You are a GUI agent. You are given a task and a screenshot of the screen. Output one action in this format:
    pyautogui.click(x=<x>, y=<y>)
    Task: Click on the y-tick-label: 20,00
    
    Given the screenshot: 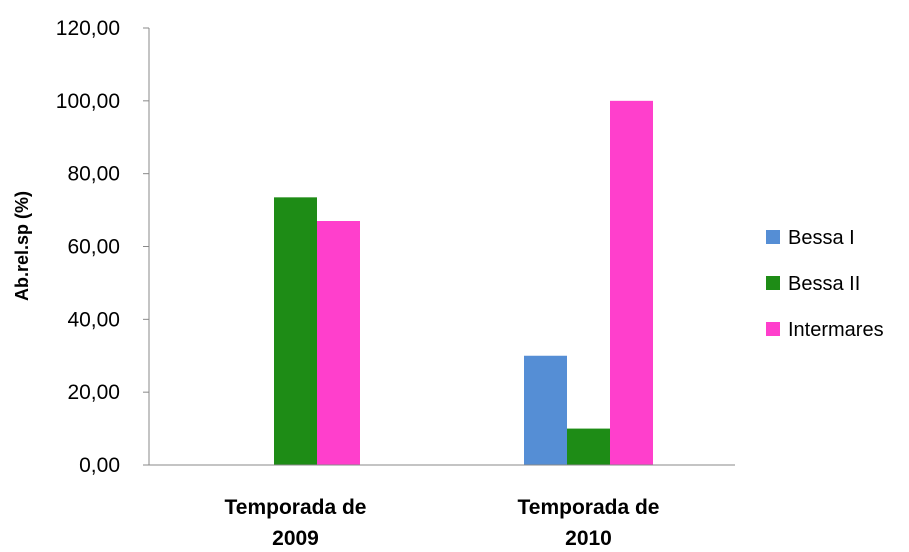 What is the action you would take?
    pyautogui.click(x=93, y=392)
    